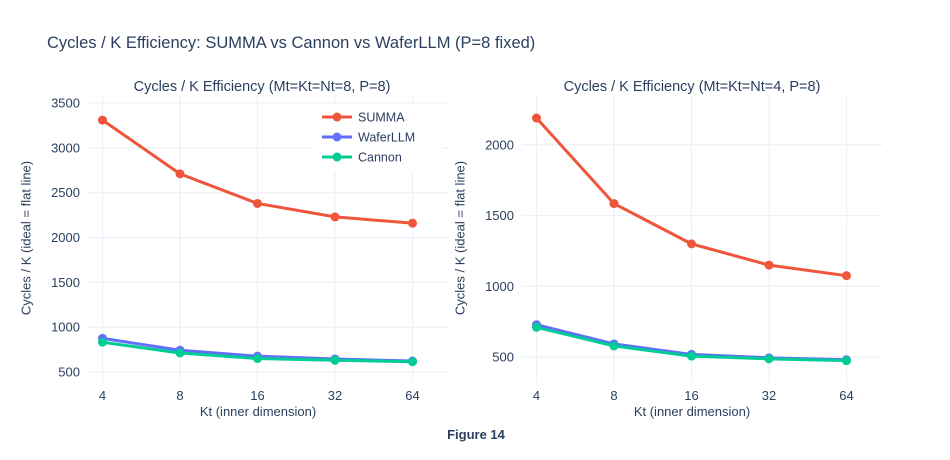  What do you see at coordinates (65, 147) in the screenshot?
I see `y-tick-label: 3000` at bounding box center [65, 147].